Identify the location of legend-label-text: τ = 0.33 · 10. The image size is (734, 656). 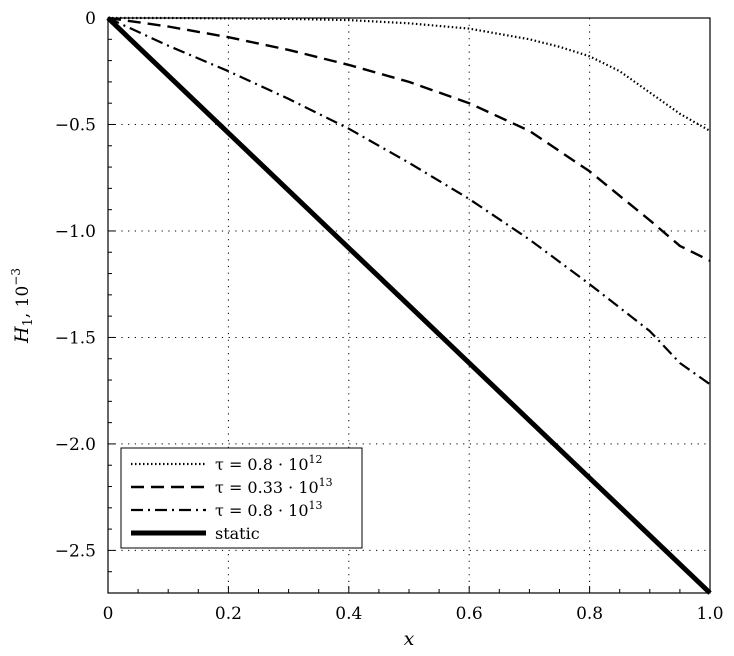
(267, 487).